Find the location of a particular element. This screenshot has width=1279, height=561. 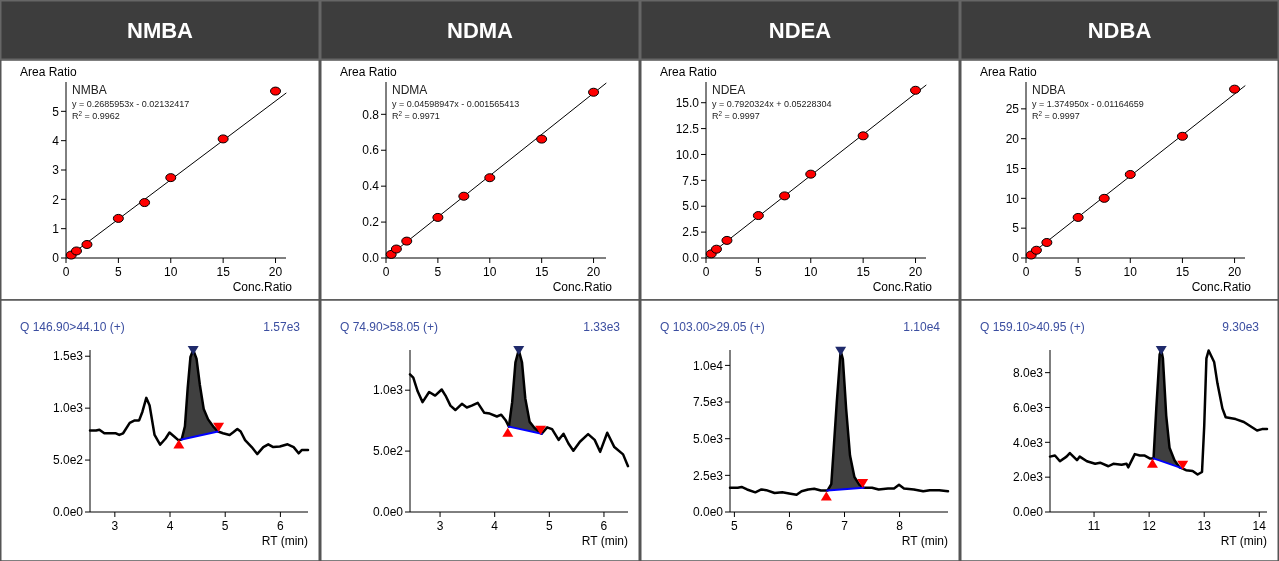

y-tick-label: 0 is located at coordinates (56, 258).